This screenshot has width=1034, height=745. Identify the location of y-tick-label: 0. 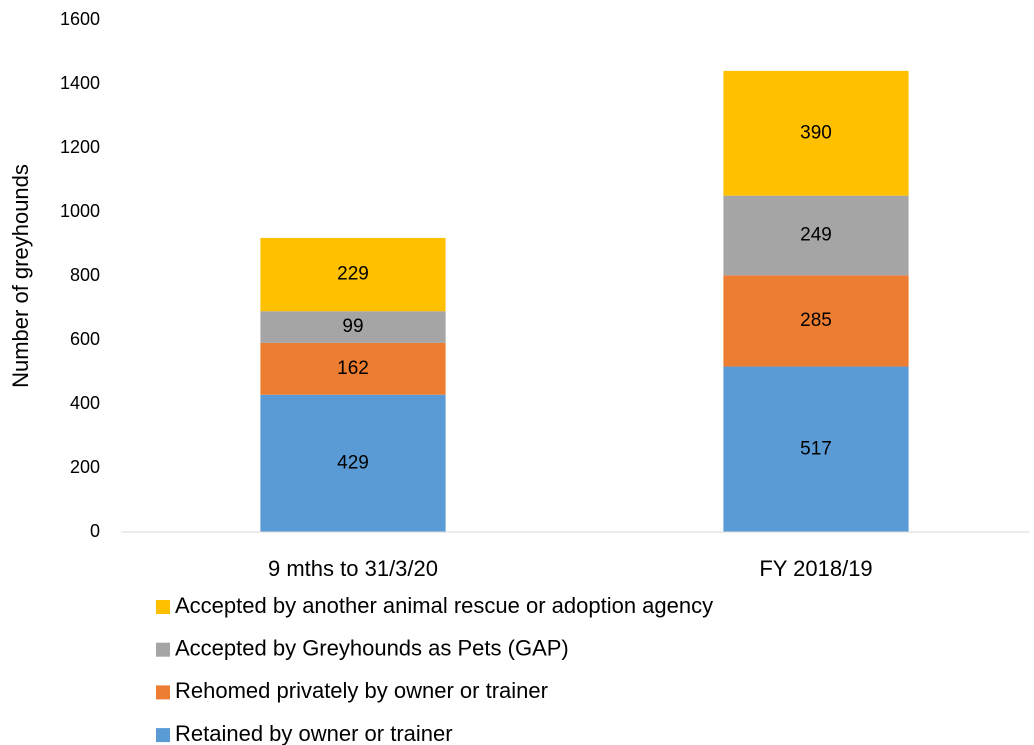
(95, 531).